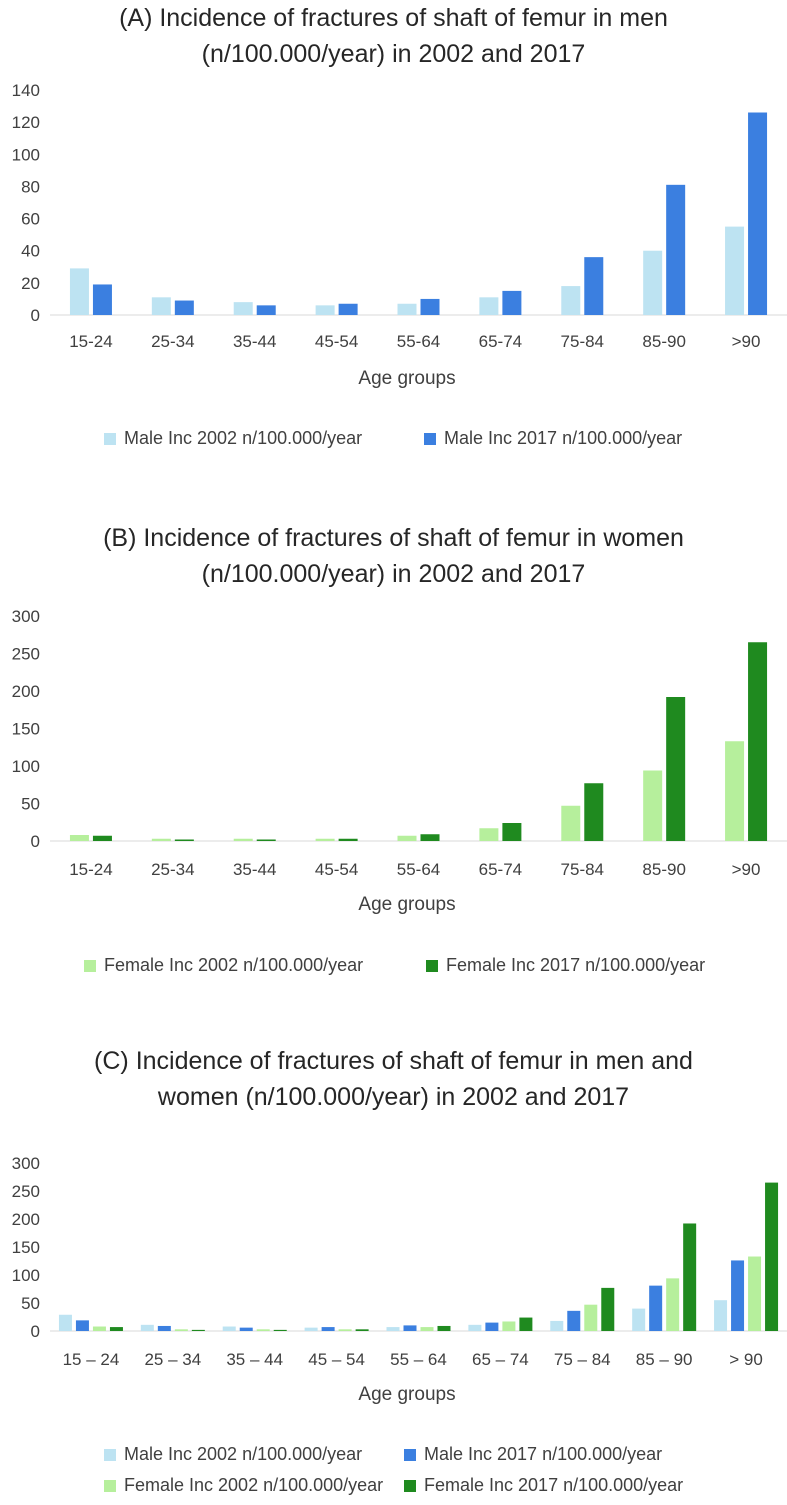 Image resolution: width=787 pixels, height=1505 pixels. I want to click on legend-swatch-male-2002, so click(110, 1454).